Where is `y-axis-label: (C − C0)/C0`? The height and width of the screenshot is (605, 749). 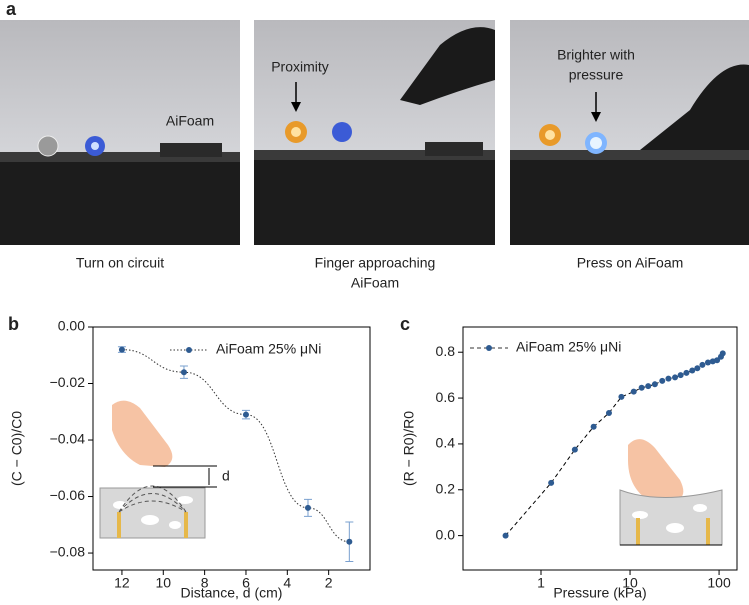 y-axis-label: (C − C0)/C0 is located at coordinates (17, 448).